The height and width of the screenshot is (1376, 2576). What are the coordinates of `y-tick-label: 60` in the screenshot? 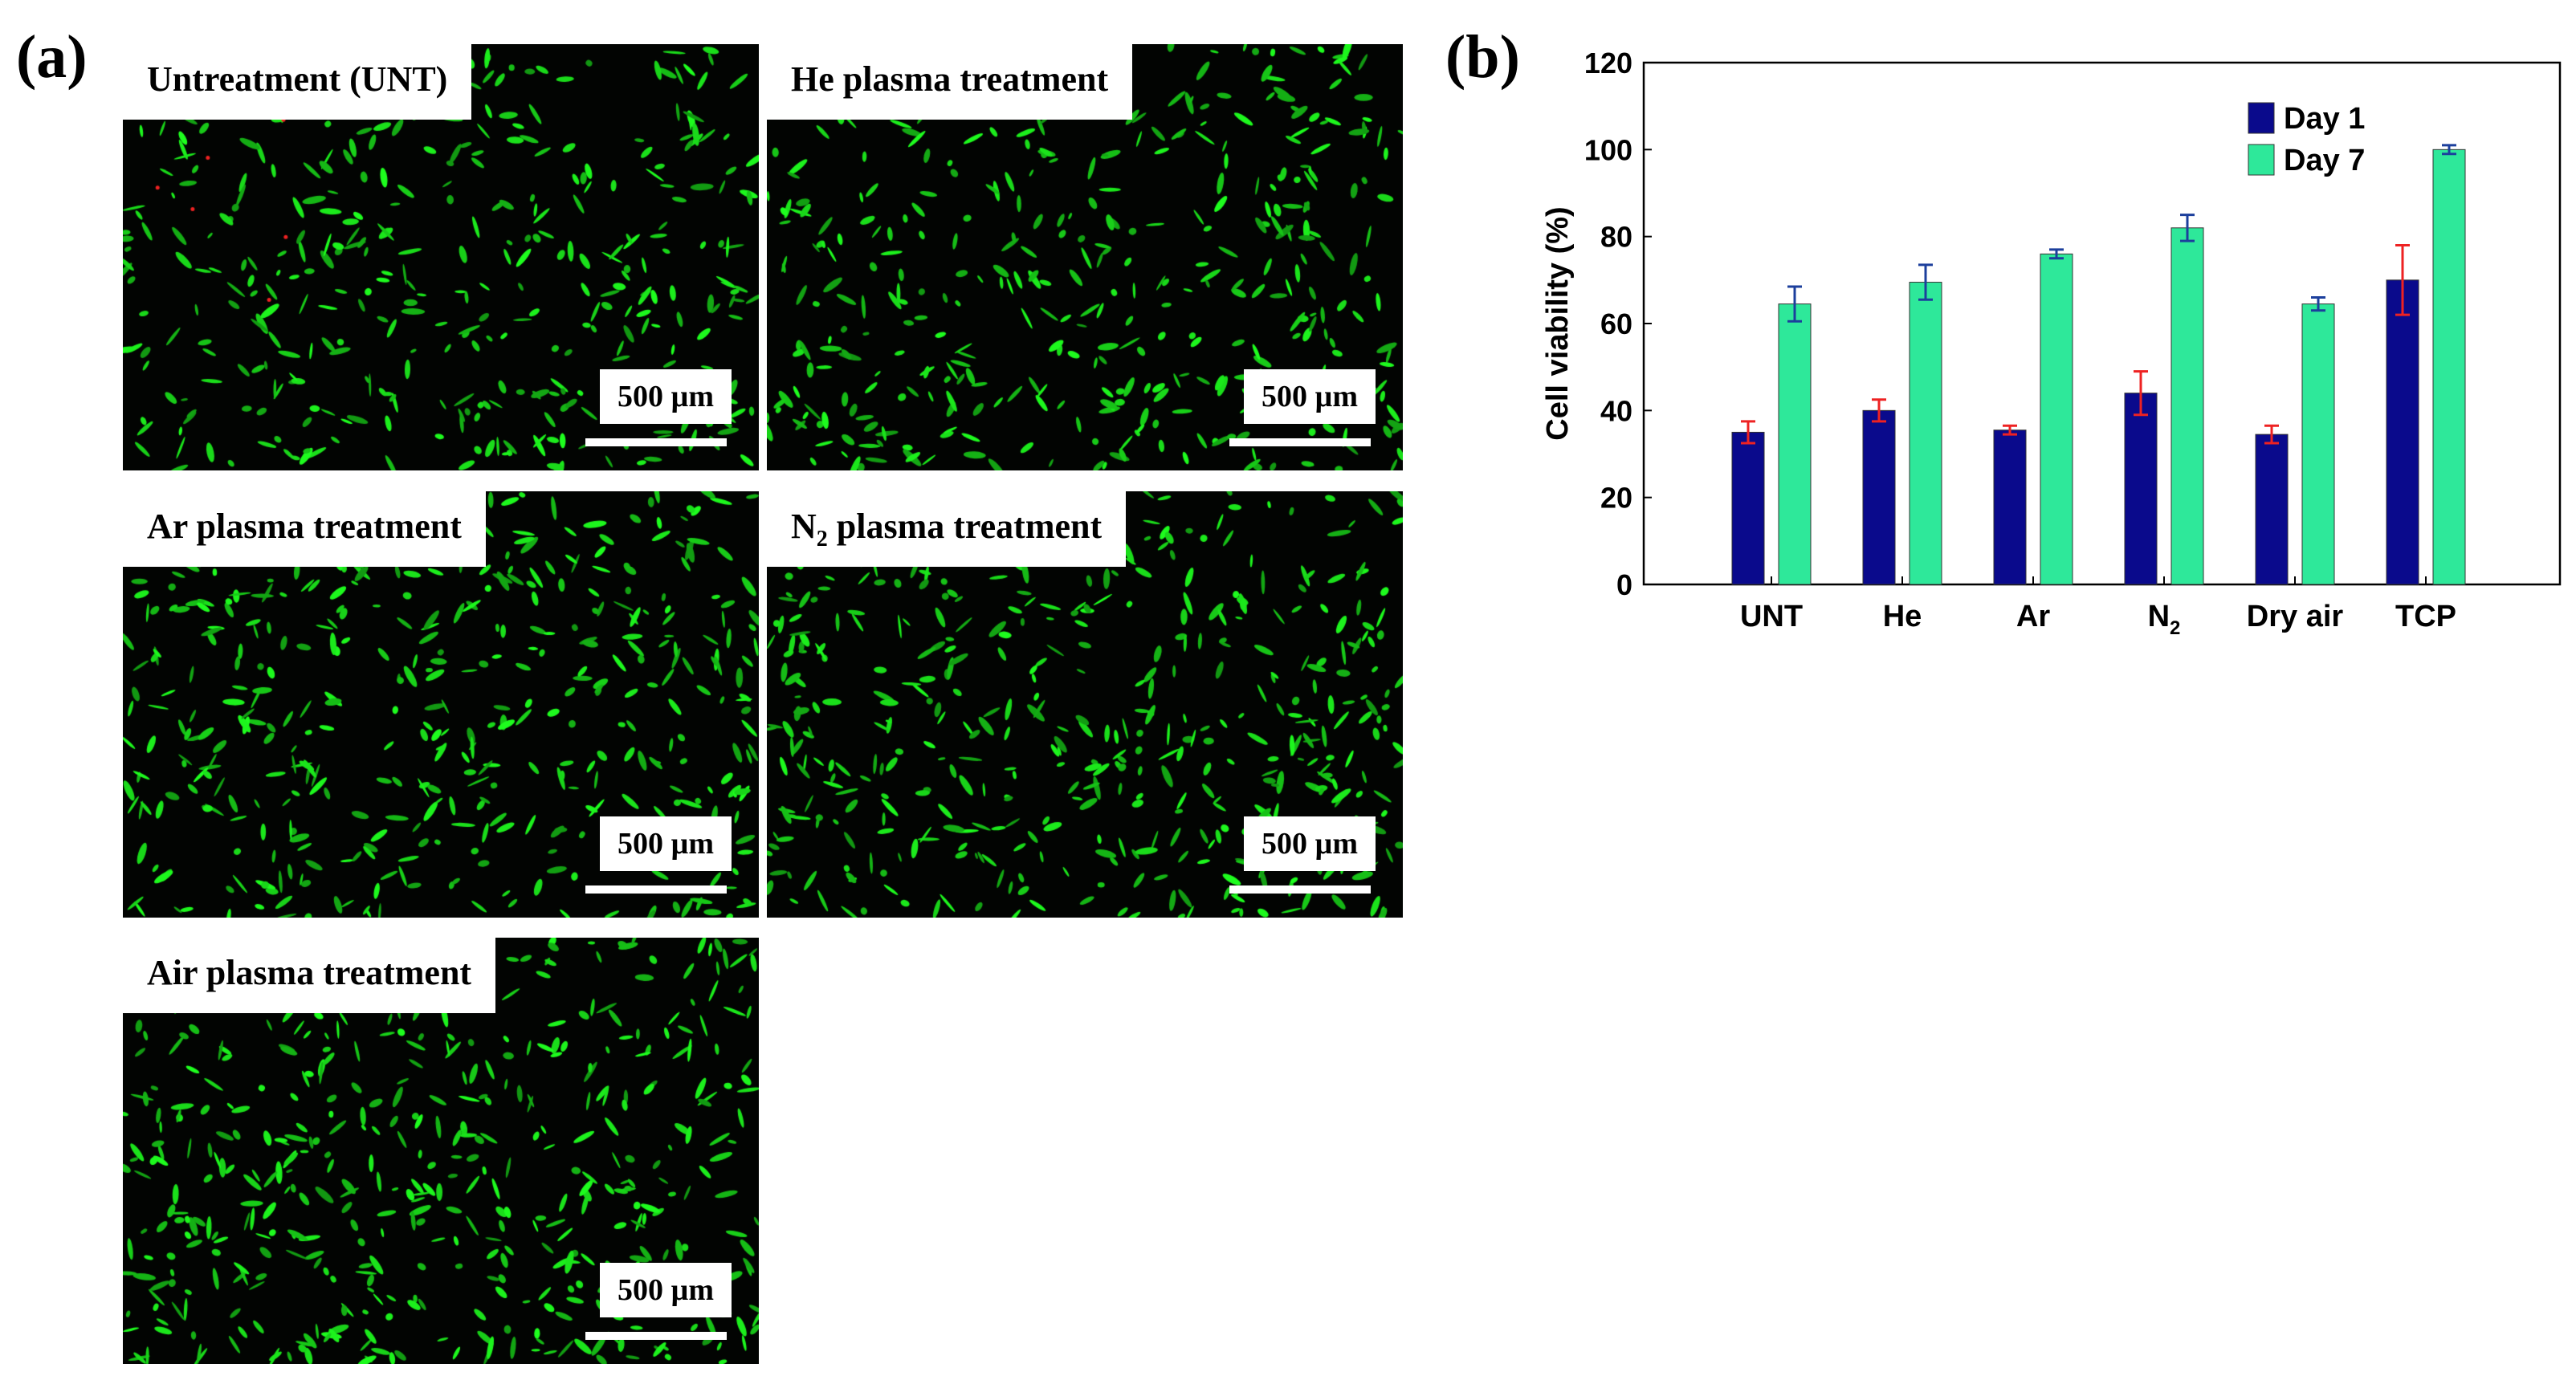 It's located at (1616, 323).